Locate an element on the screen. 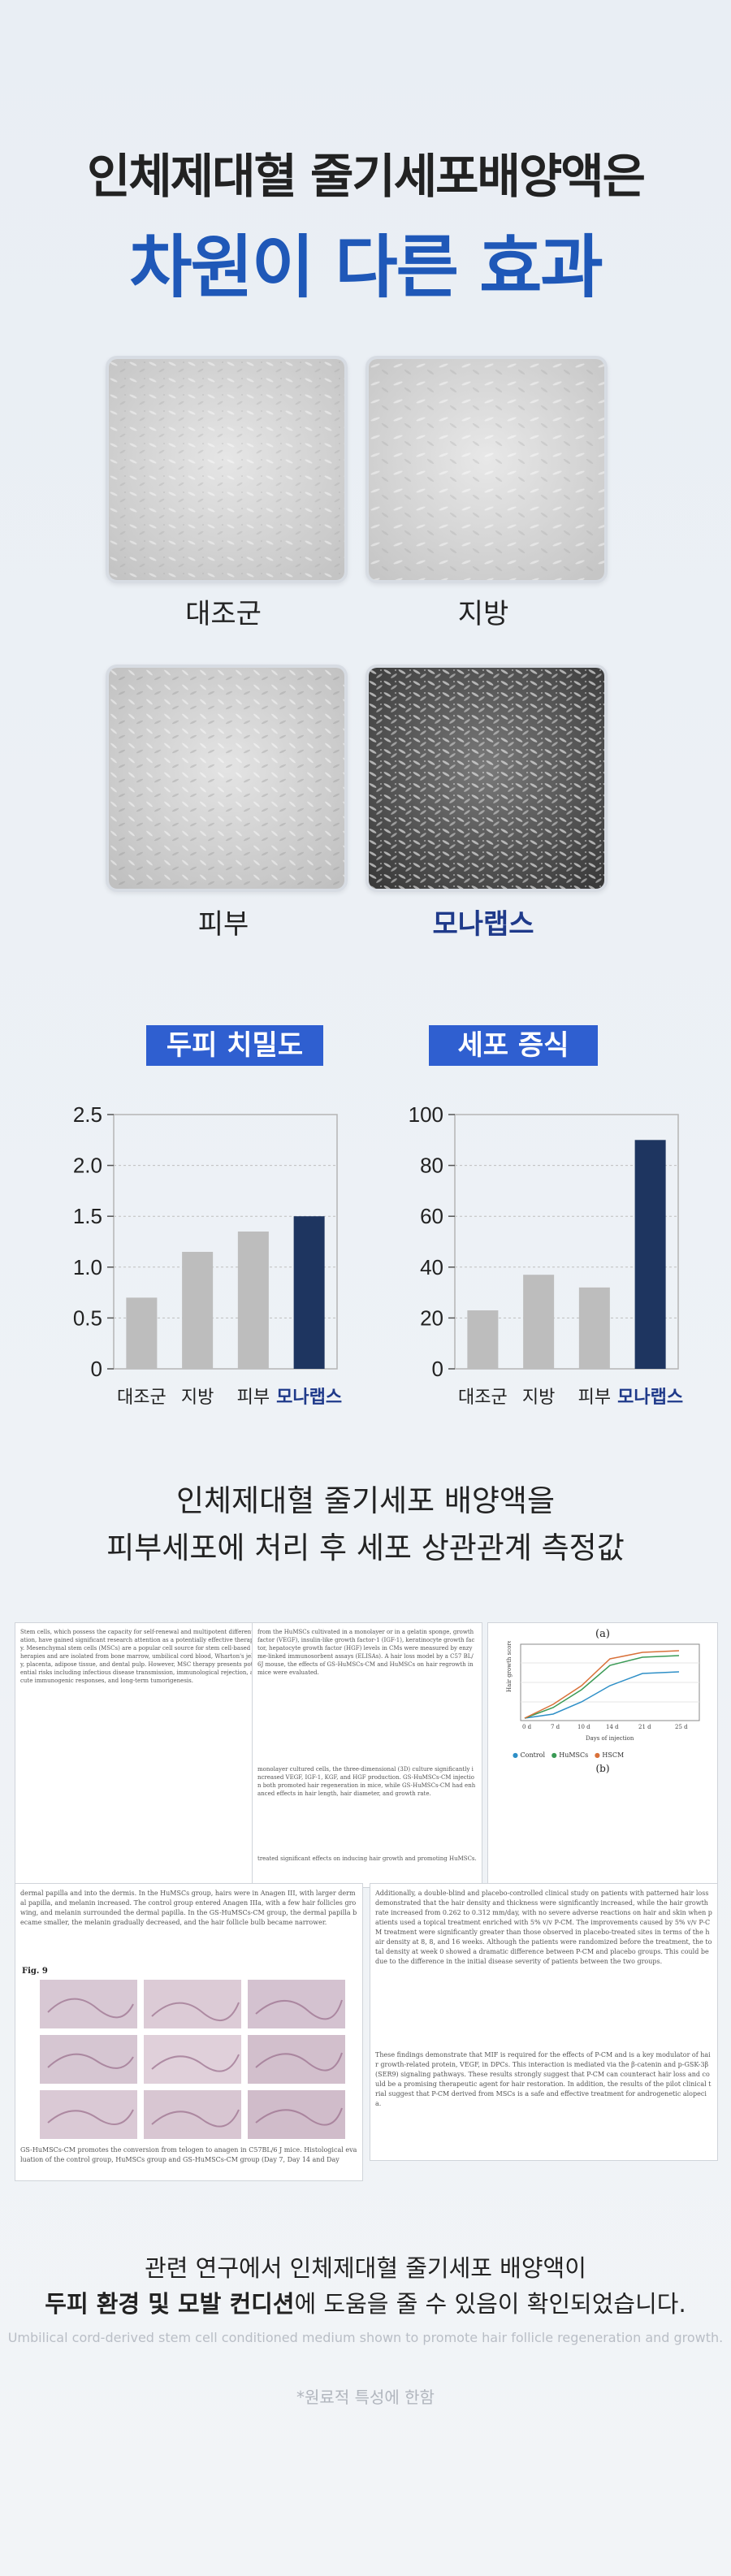 This screenshot has width=731, height=2576. cell-caption-skin: 피부 is located at coordinates (223, 924).